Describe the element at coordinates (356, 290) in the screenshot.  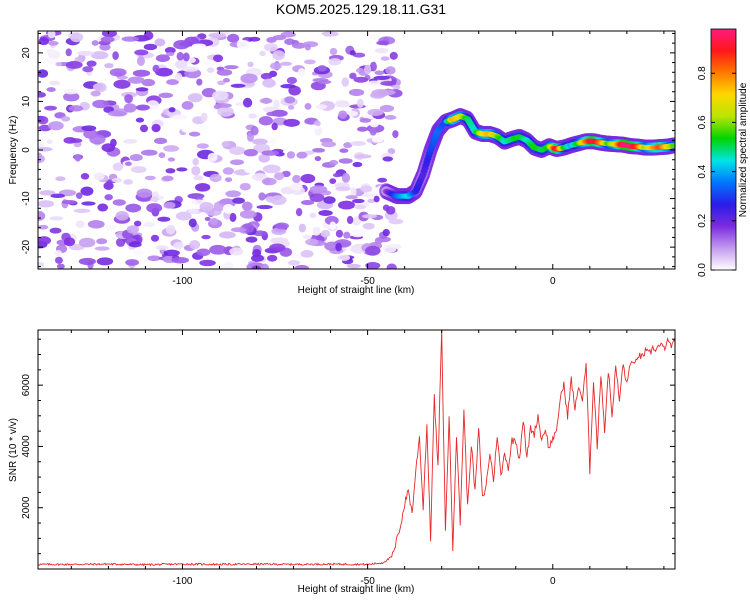
I see `spectrogram-xlabel: Height of straight line (km)` at that location.